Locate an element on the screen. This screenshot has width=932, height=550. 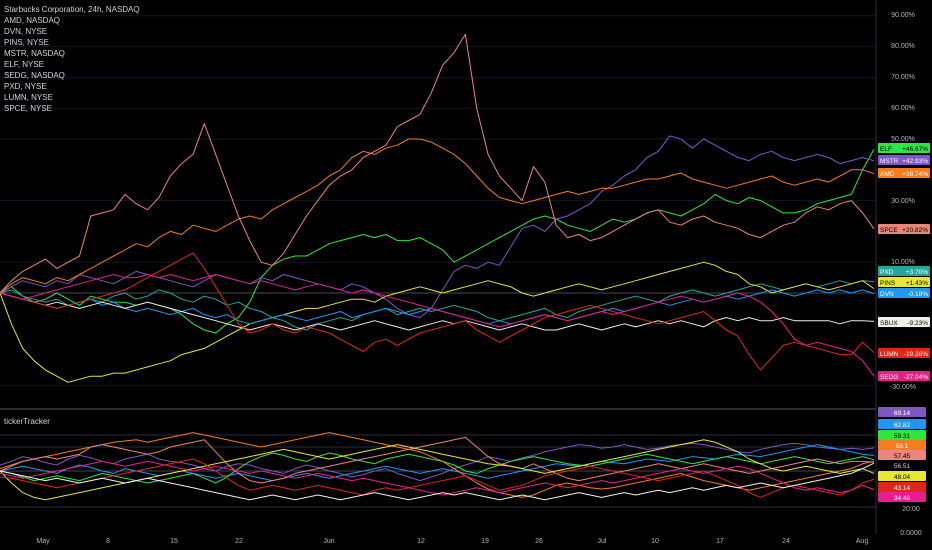
tracker-line-e8877a is located at coordinates (437, 460).